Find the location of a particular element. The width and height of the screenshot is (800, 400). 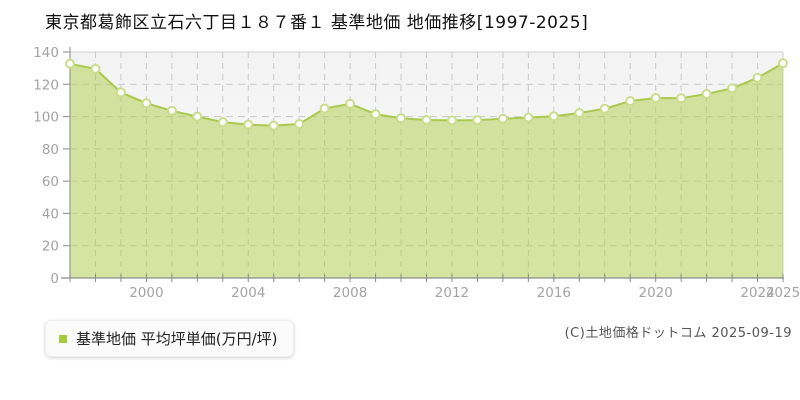

legend-label: 基準地価 平均坪単価(万円/坪) is located at coordinates (177, 339).